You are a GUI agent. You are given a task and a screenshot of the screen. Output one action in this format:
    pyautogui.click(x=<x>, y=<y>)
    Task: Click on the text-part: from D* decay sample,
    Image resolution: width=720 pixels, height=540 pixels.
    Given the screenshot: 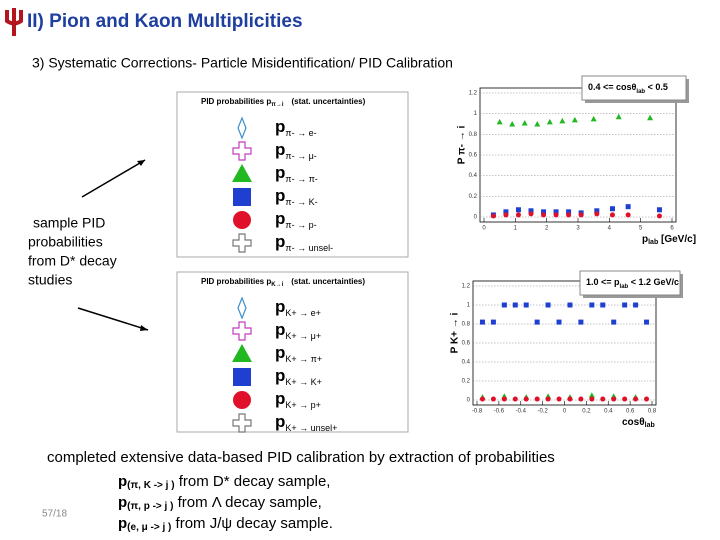 What is the action you would take?
    pyautogui.click(x=253, y=481)
    